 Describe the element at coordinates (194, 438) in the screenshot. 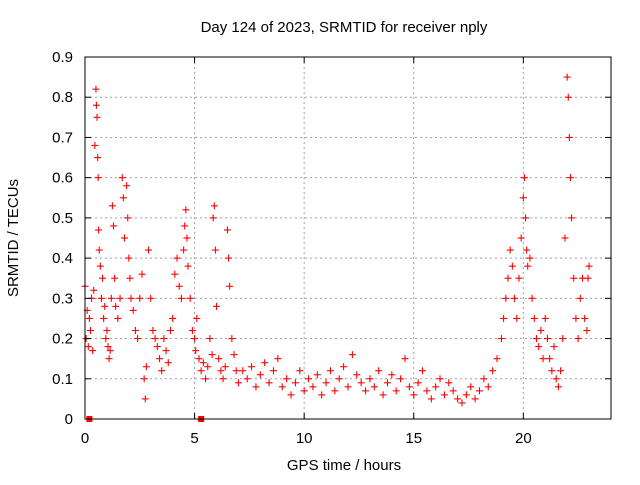

I see `x-tick-label: 5` at that location.